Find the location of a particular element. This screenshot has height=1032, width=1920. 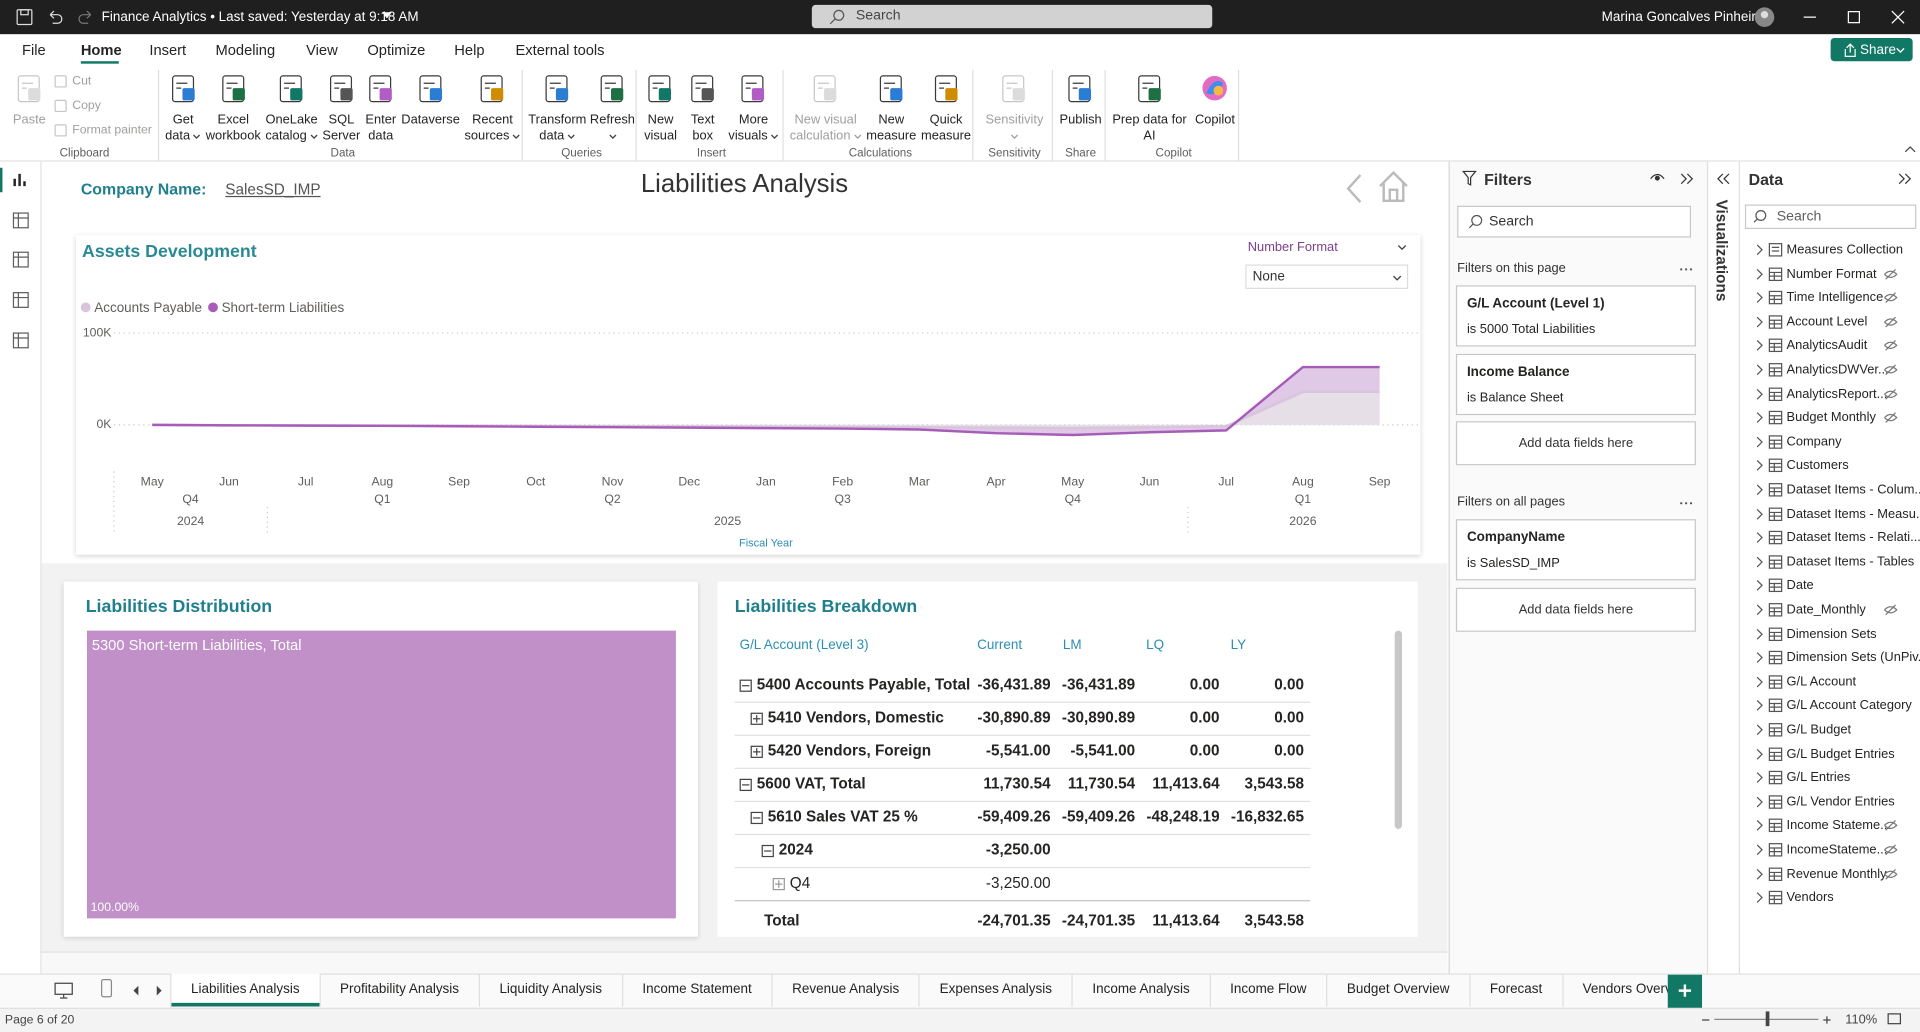

ribbon-tab: Insert is located at coordinates (168, 50).